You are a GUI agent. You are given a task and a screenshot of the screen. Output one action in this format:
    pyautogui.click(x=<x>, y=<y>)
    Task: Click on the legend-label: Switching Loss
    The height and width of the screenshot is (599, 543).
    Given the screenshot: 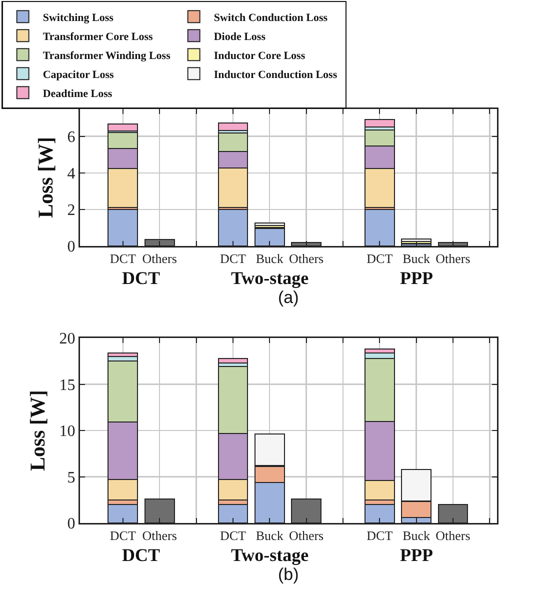 What is the action you would take?
    pyautogui.click(x=78, y=18)
    